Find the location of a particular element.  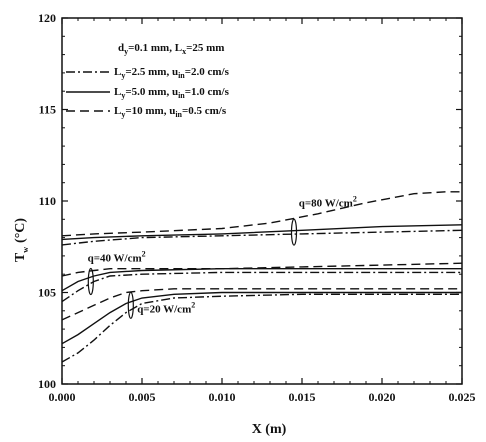

y-axis-title: Tw(°C) is located at coordinates (21, 240).